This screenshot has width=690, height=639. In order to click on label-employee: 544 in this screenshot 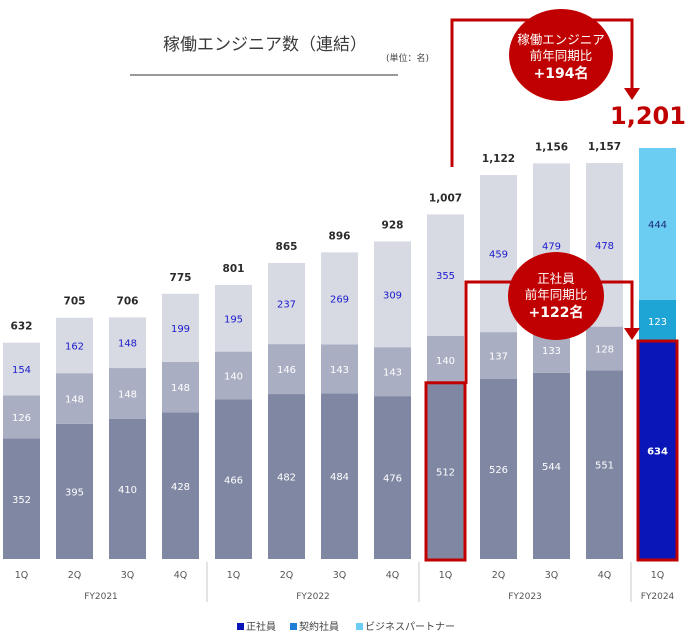, I will do `click(551, 467)`.